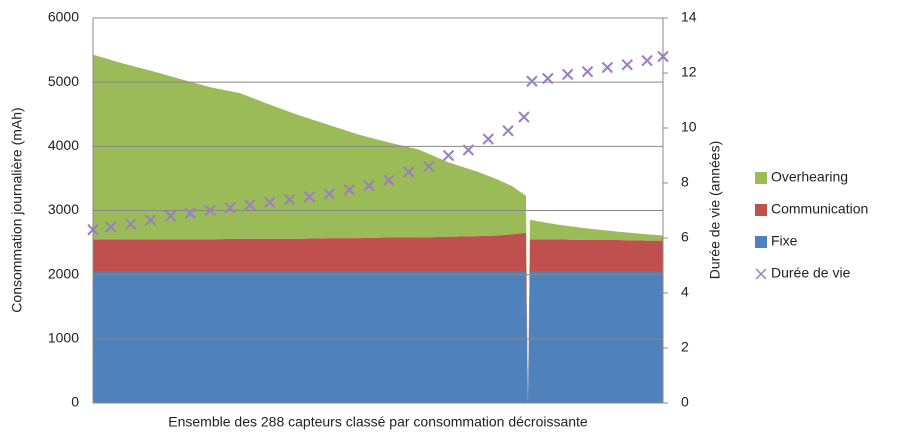 This screenshot has width=899, height=439. What do you see at coordinates (17, 209) in the screenshot?
I see `y-axis-label: Consommation journalière (mAh)` at bounding box center [17, 209].